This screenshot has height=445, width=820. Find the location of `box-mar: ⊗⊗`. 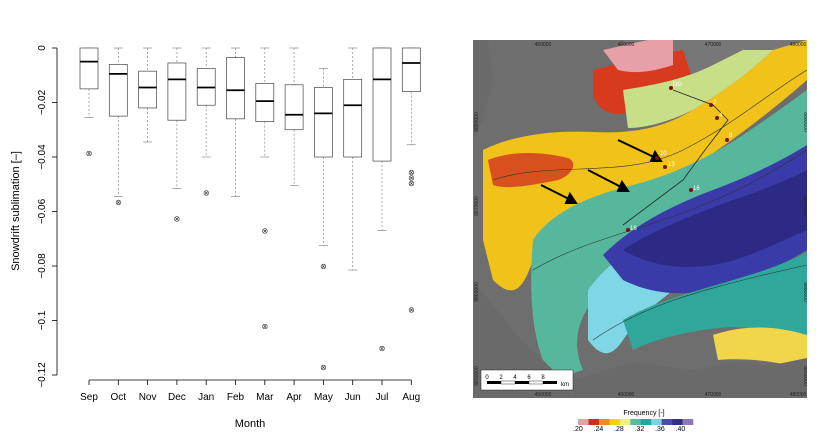

box-mar: ⊗⊗ is located at coordinates (265, 189).